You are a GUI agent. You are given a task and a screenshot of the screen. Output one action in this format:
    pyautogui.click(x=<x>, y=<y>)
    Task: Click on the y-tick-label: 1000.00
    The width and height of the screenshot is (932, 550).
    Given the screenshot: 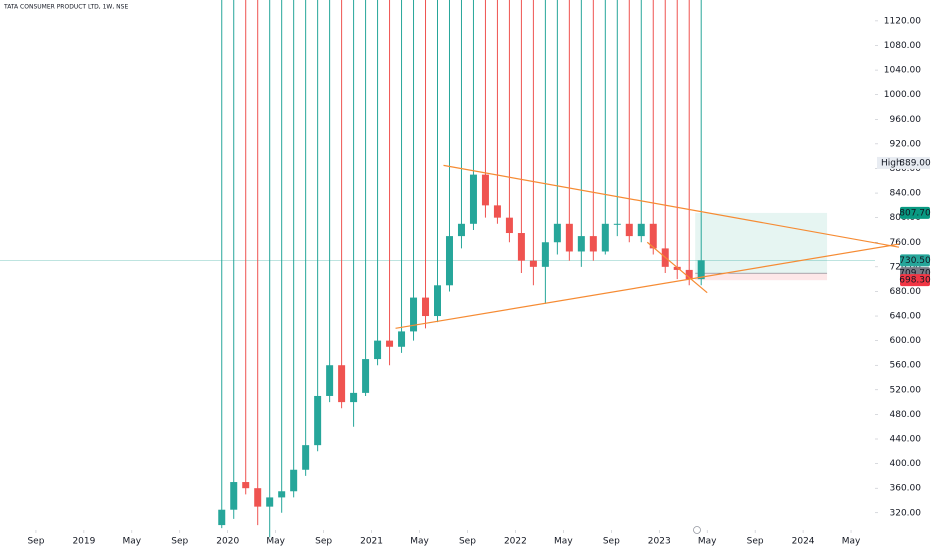 What is the action you would take?
    pyautogui.click(x=902, y=95)
    